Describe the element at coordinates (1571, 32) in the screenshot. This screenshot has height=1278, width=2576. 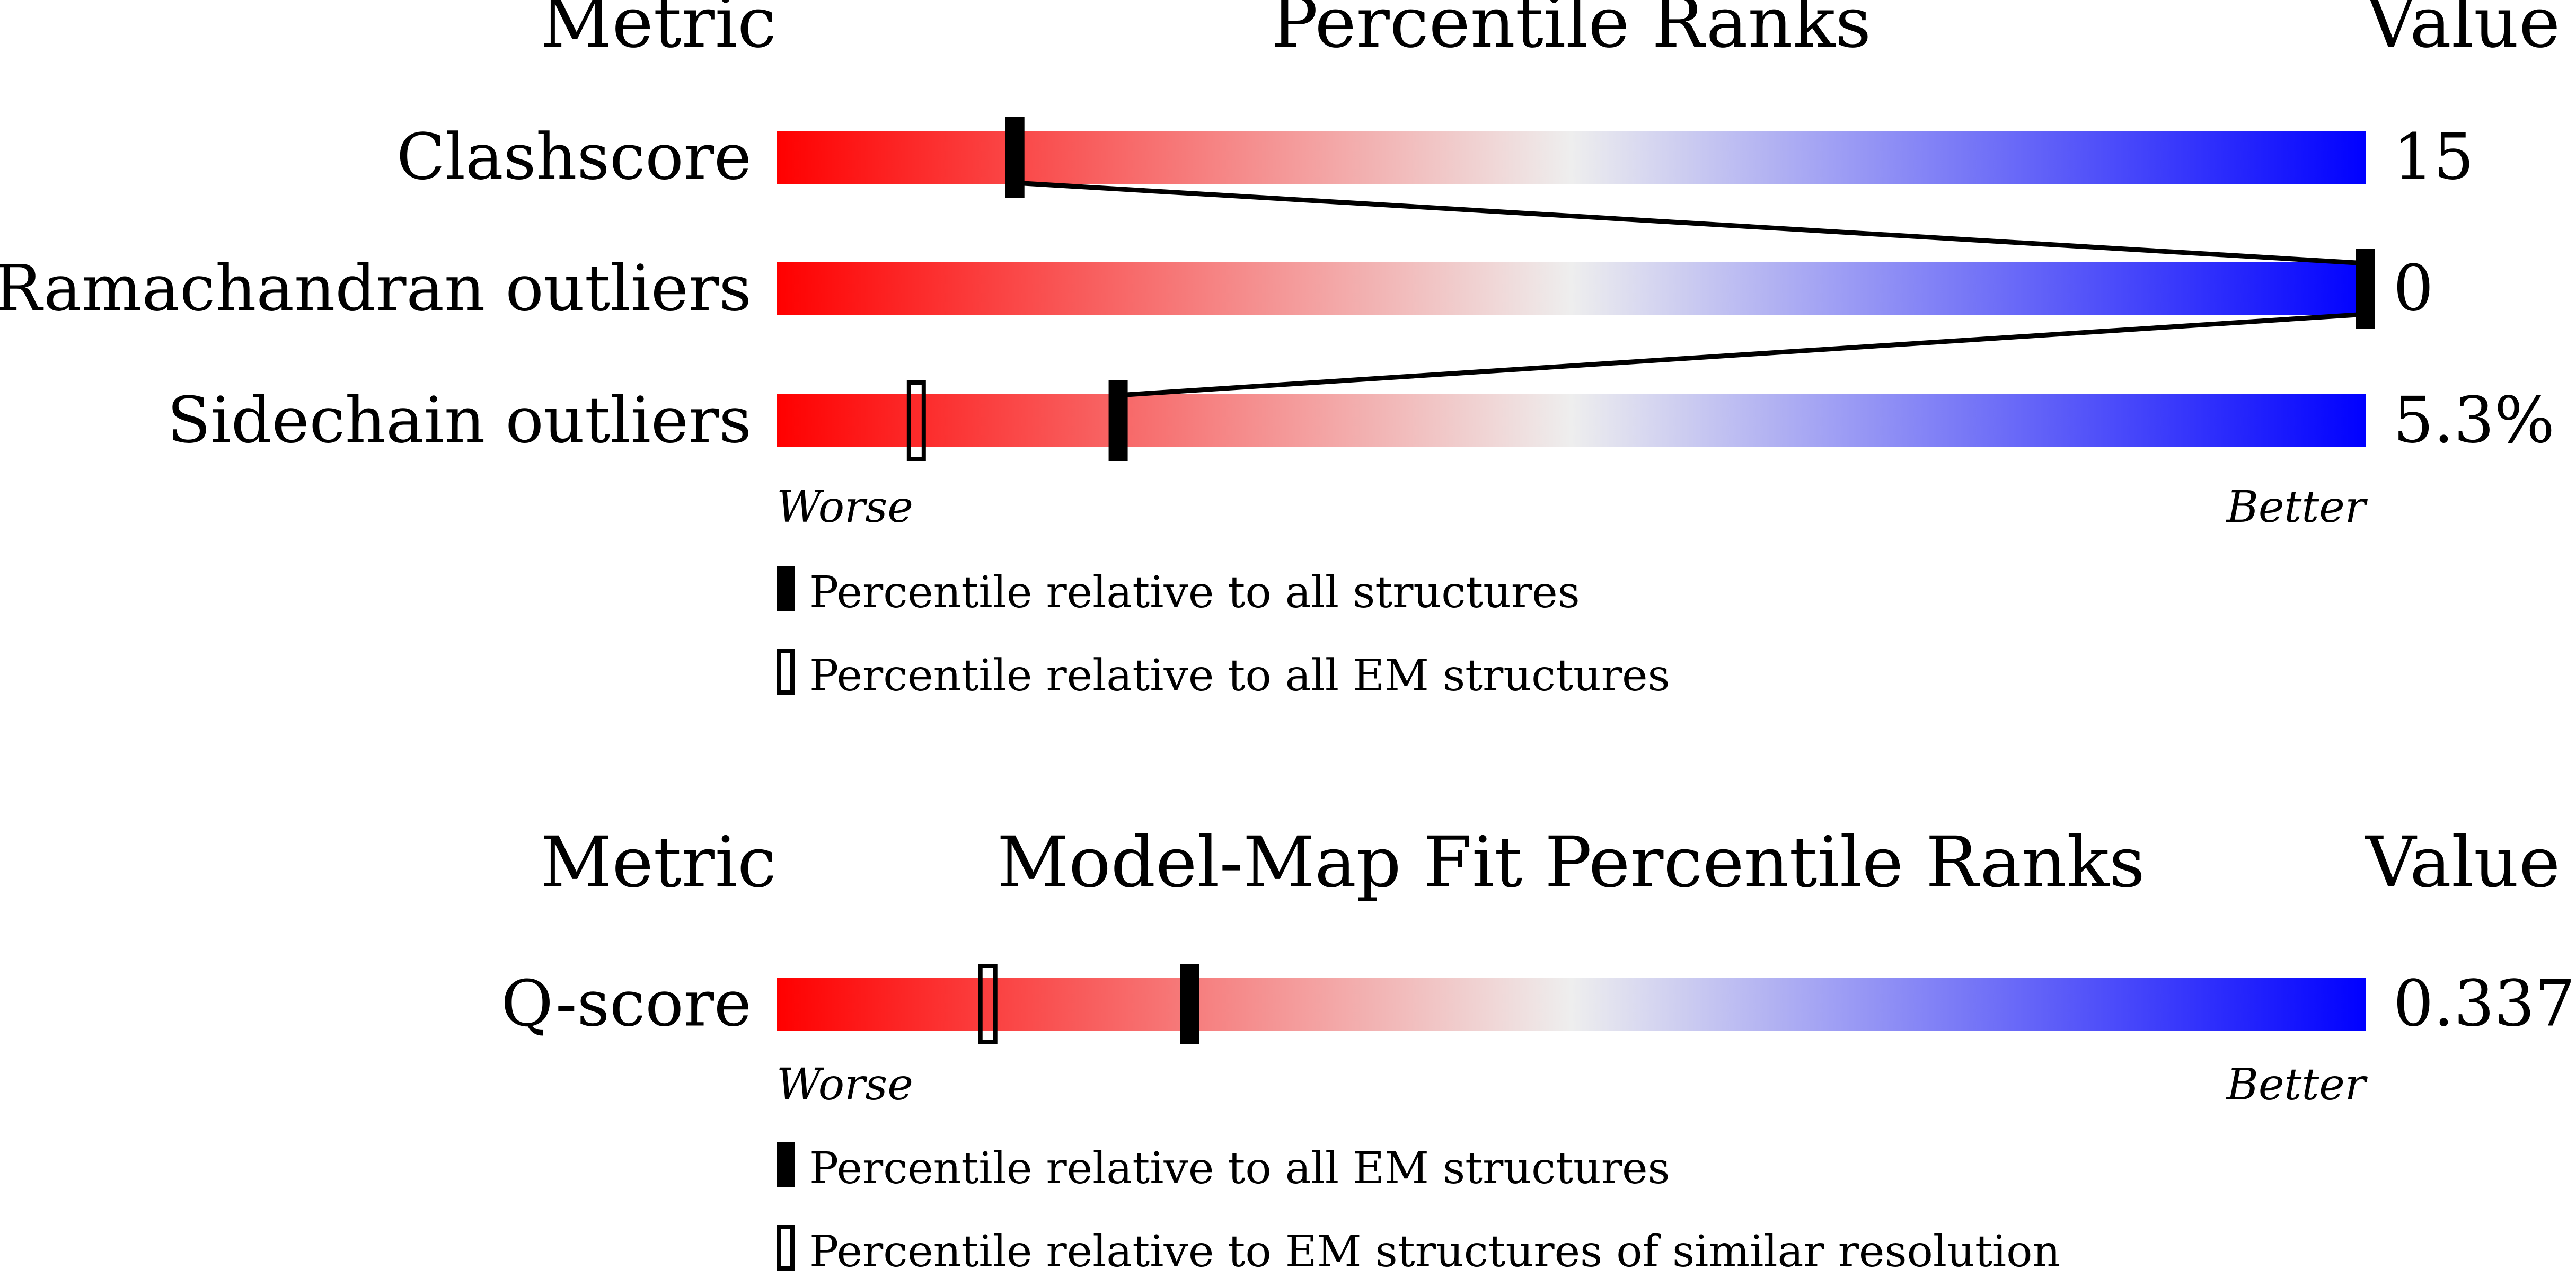
I see `chart-title: Percentile Ranks` at that location.